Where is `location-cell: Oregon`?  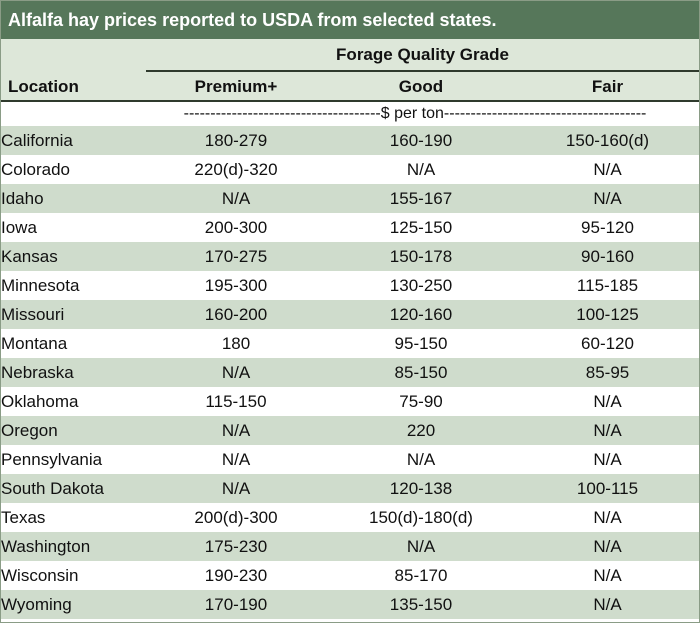
location-cell: Oregon is located at coordinates (73, 430).